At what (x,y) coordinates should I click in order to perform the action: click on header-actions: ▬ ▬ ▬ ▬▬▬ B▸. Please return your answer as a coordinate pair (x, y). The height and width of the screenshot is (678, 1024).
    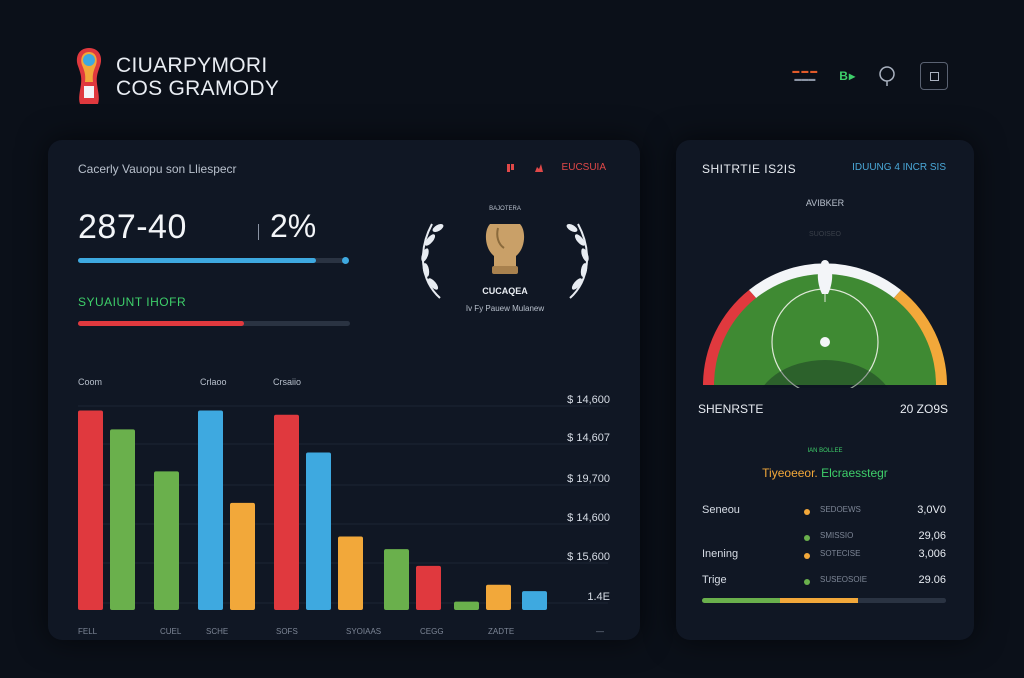
    Looking at the image, I should click on (870, 76).